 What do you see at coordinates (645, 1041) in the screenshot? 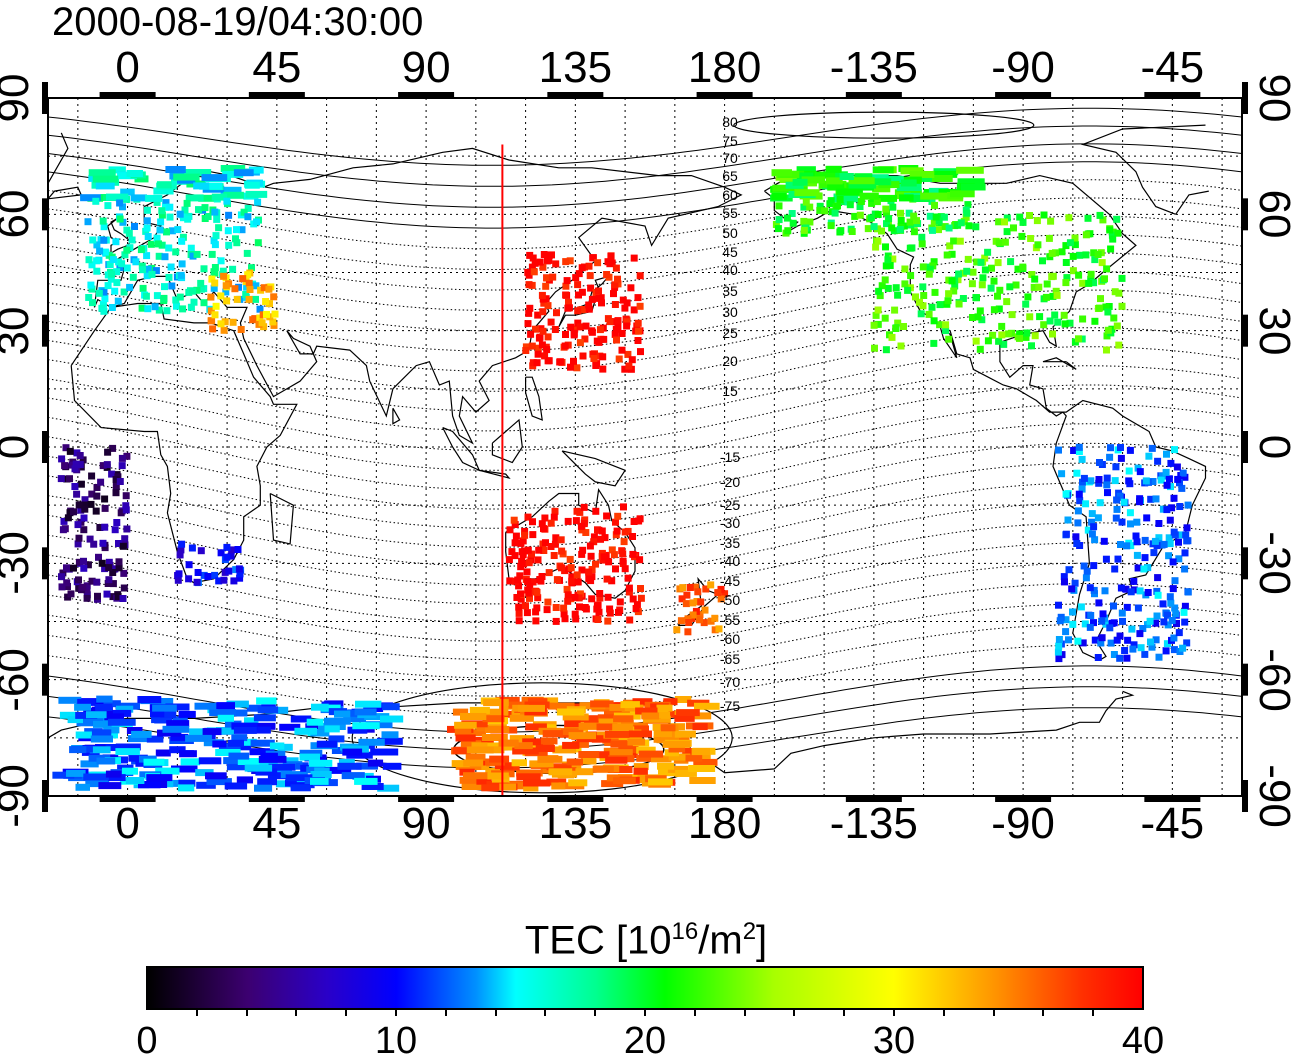
I see `colorbar-tick-label: 20` at bounding box center [645, 1041].